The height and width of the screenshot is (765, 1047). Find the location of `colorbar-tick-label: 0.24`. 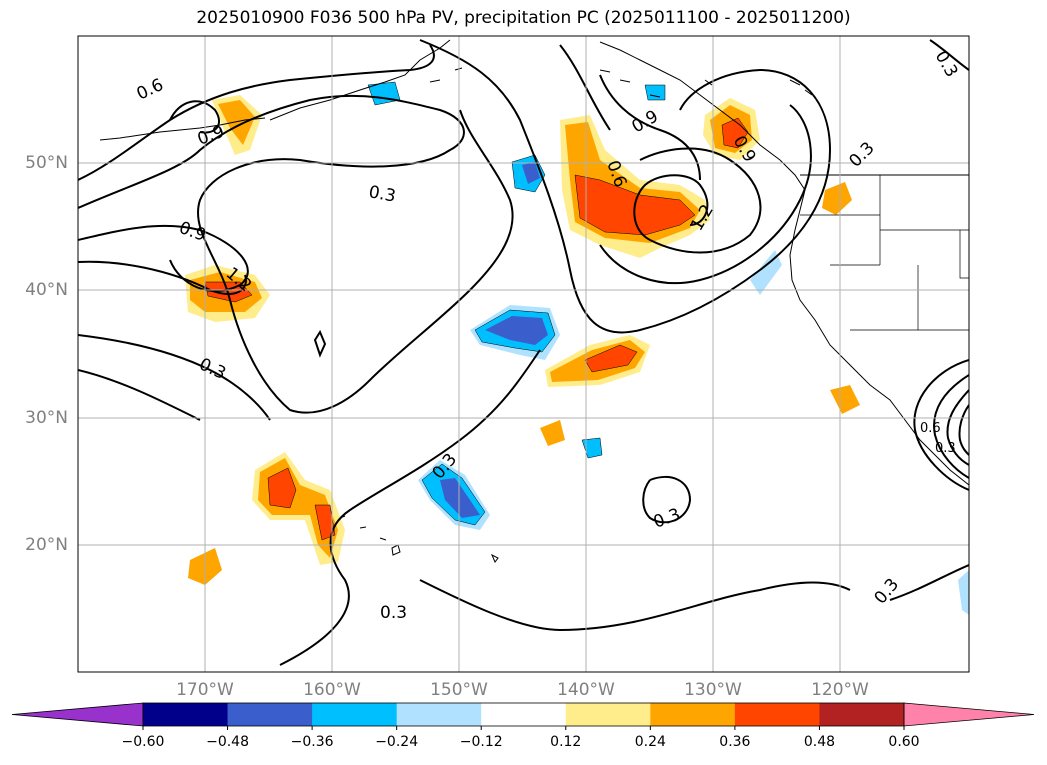

colorbar-tick-label: 0.24 is located at coordinates (650, 742).